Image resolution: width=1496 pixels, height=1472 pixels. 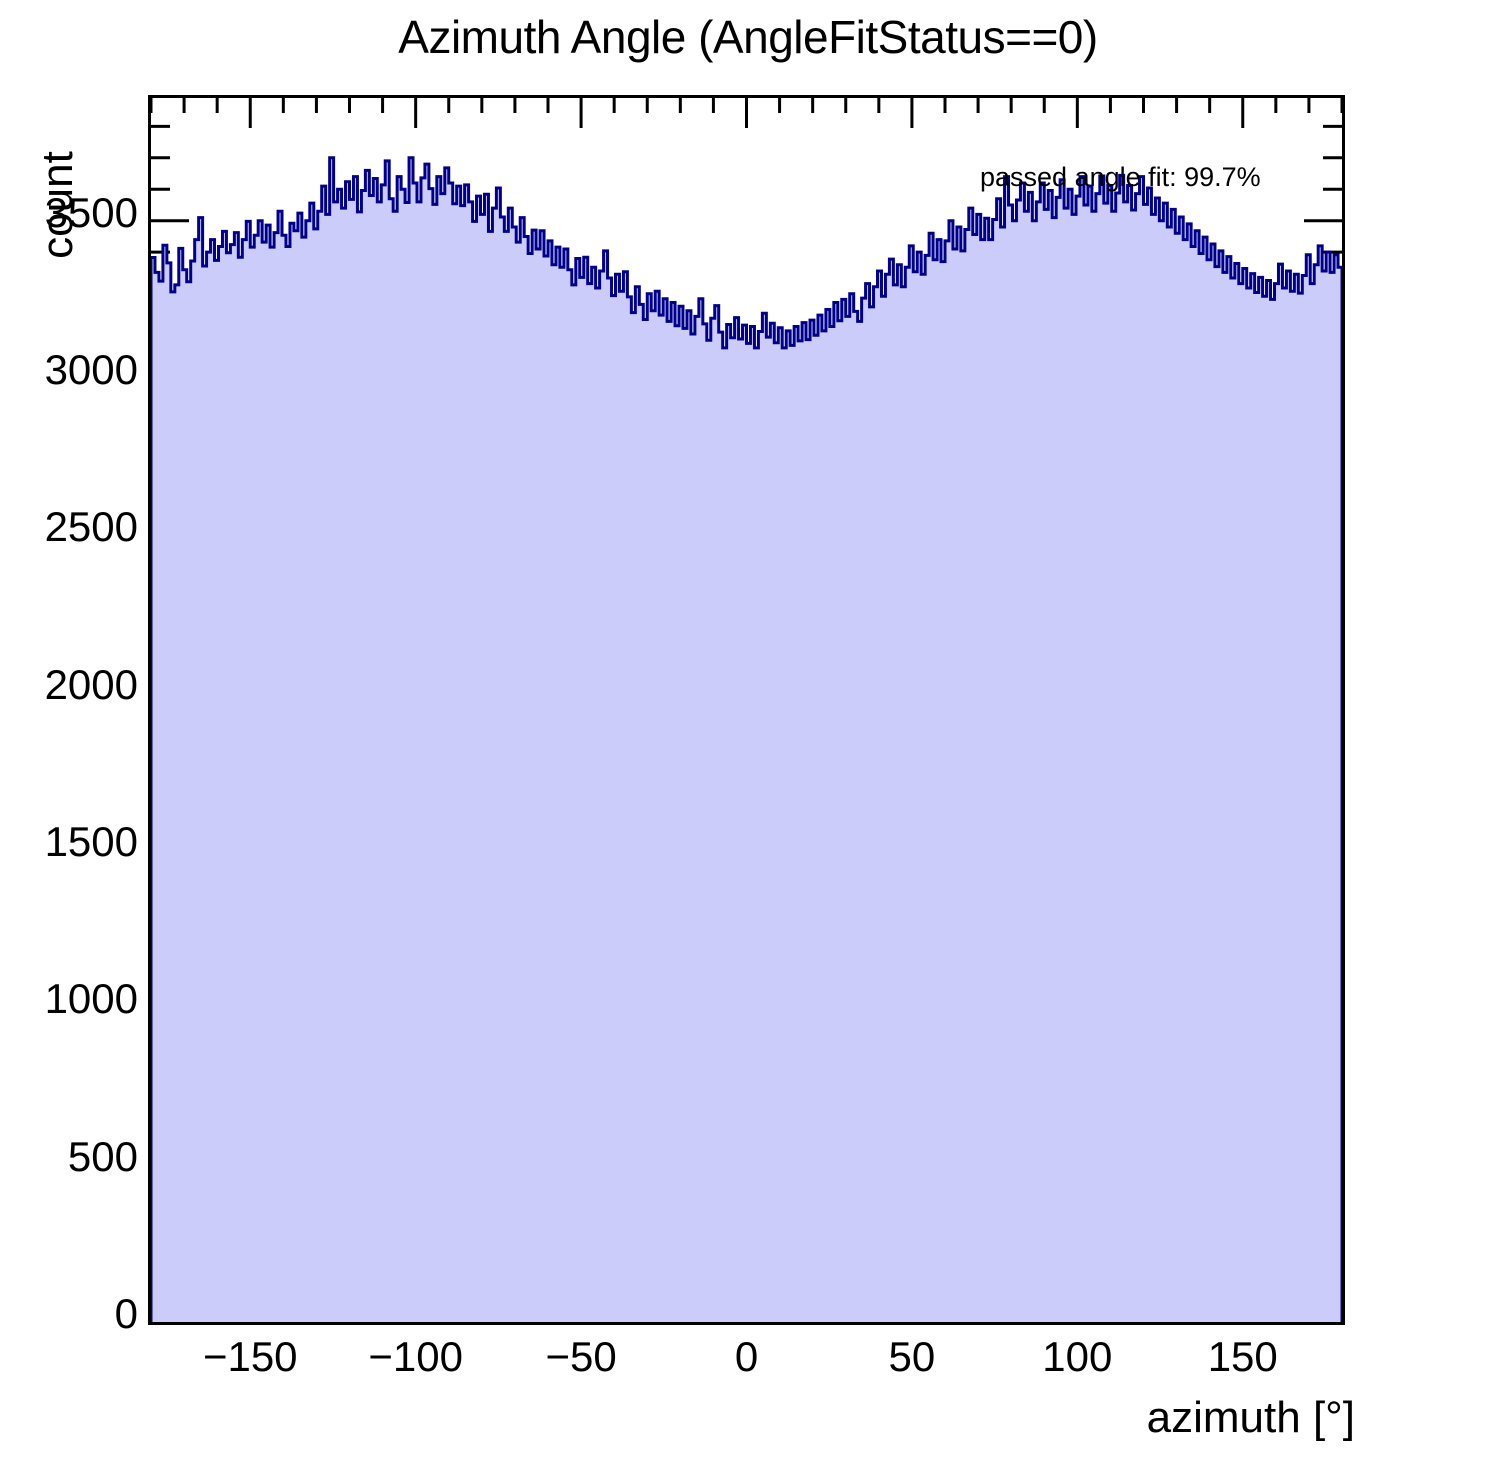 What do you see at coordinates (1250, 1417) in the screenshot?
I see `x-axis-title: azimuth [°]` at bounding box center [1250, 1417].